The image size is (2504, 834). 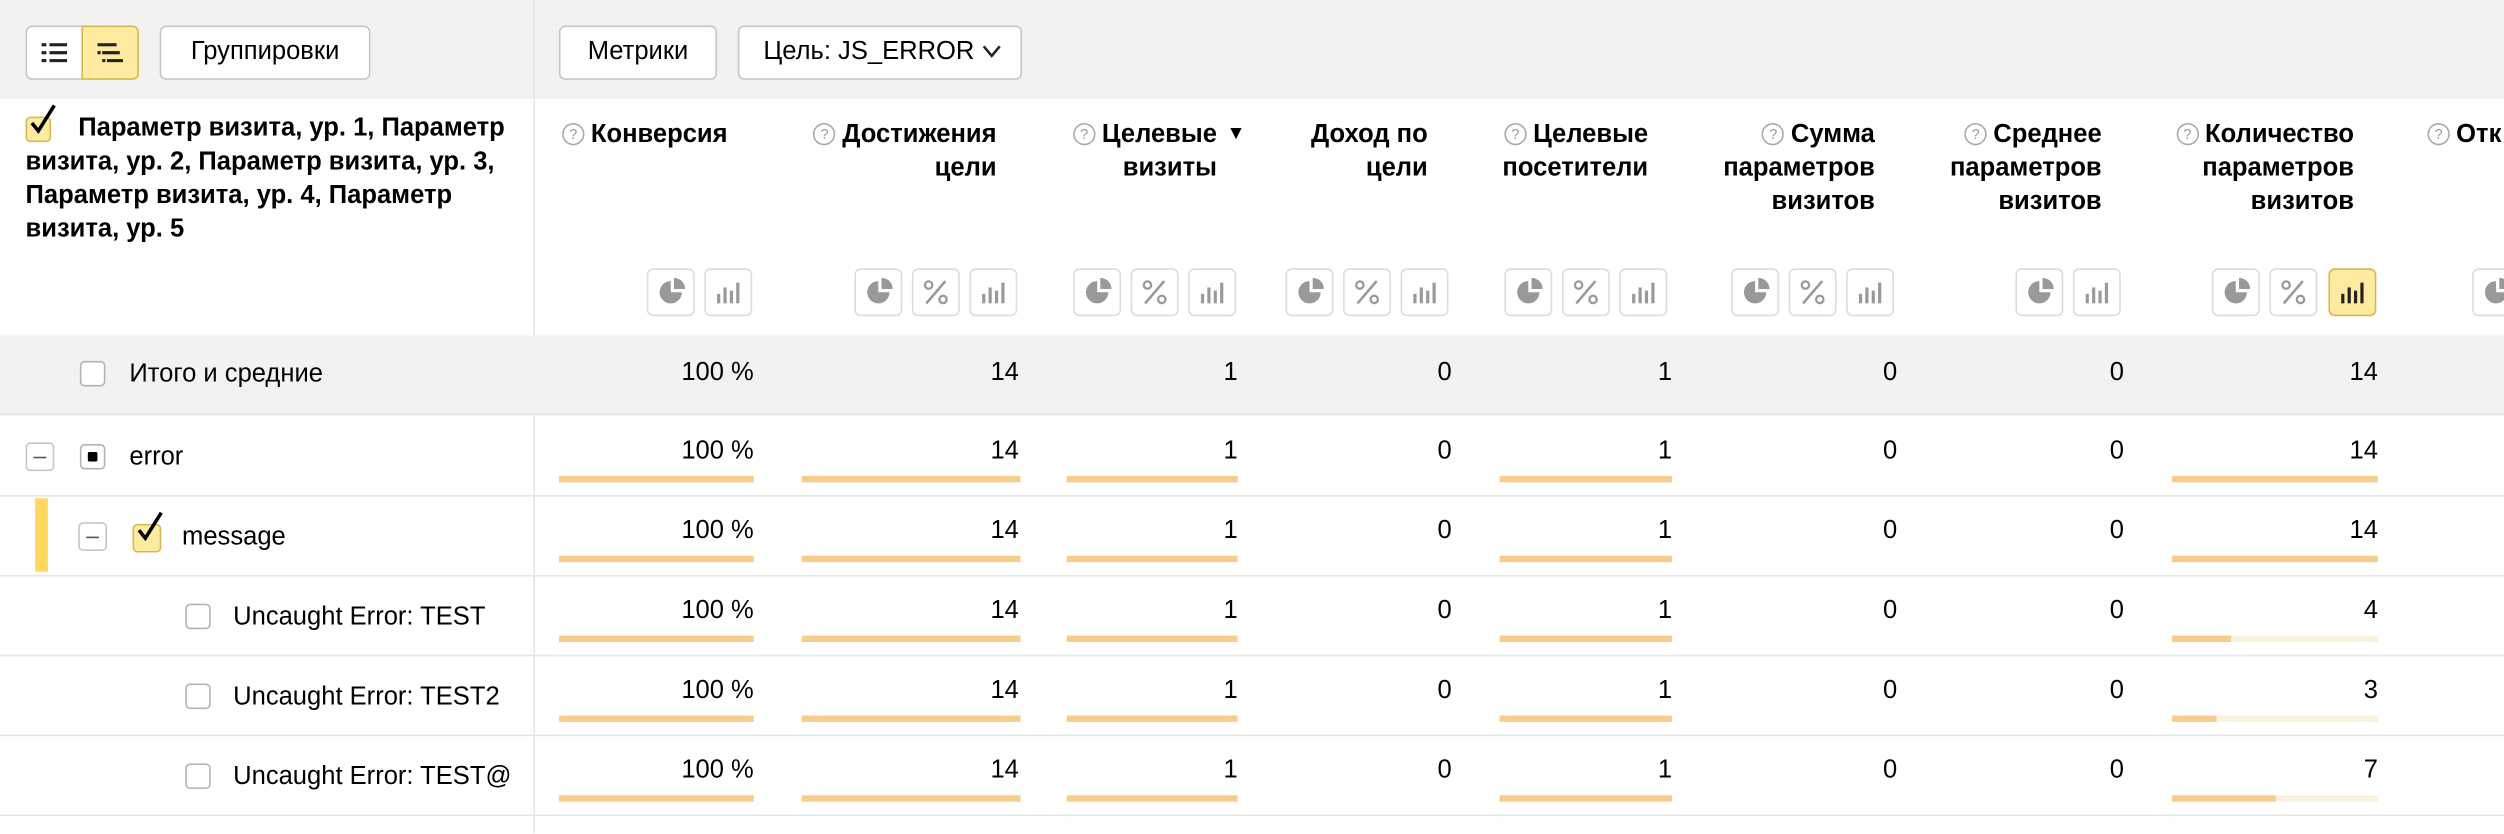 What do you see at coordinates (1788, 168) in the screenshot?
I see `column-header-params-sum: ? Сумма параметров визитов` at bounding box center [1788, 168].